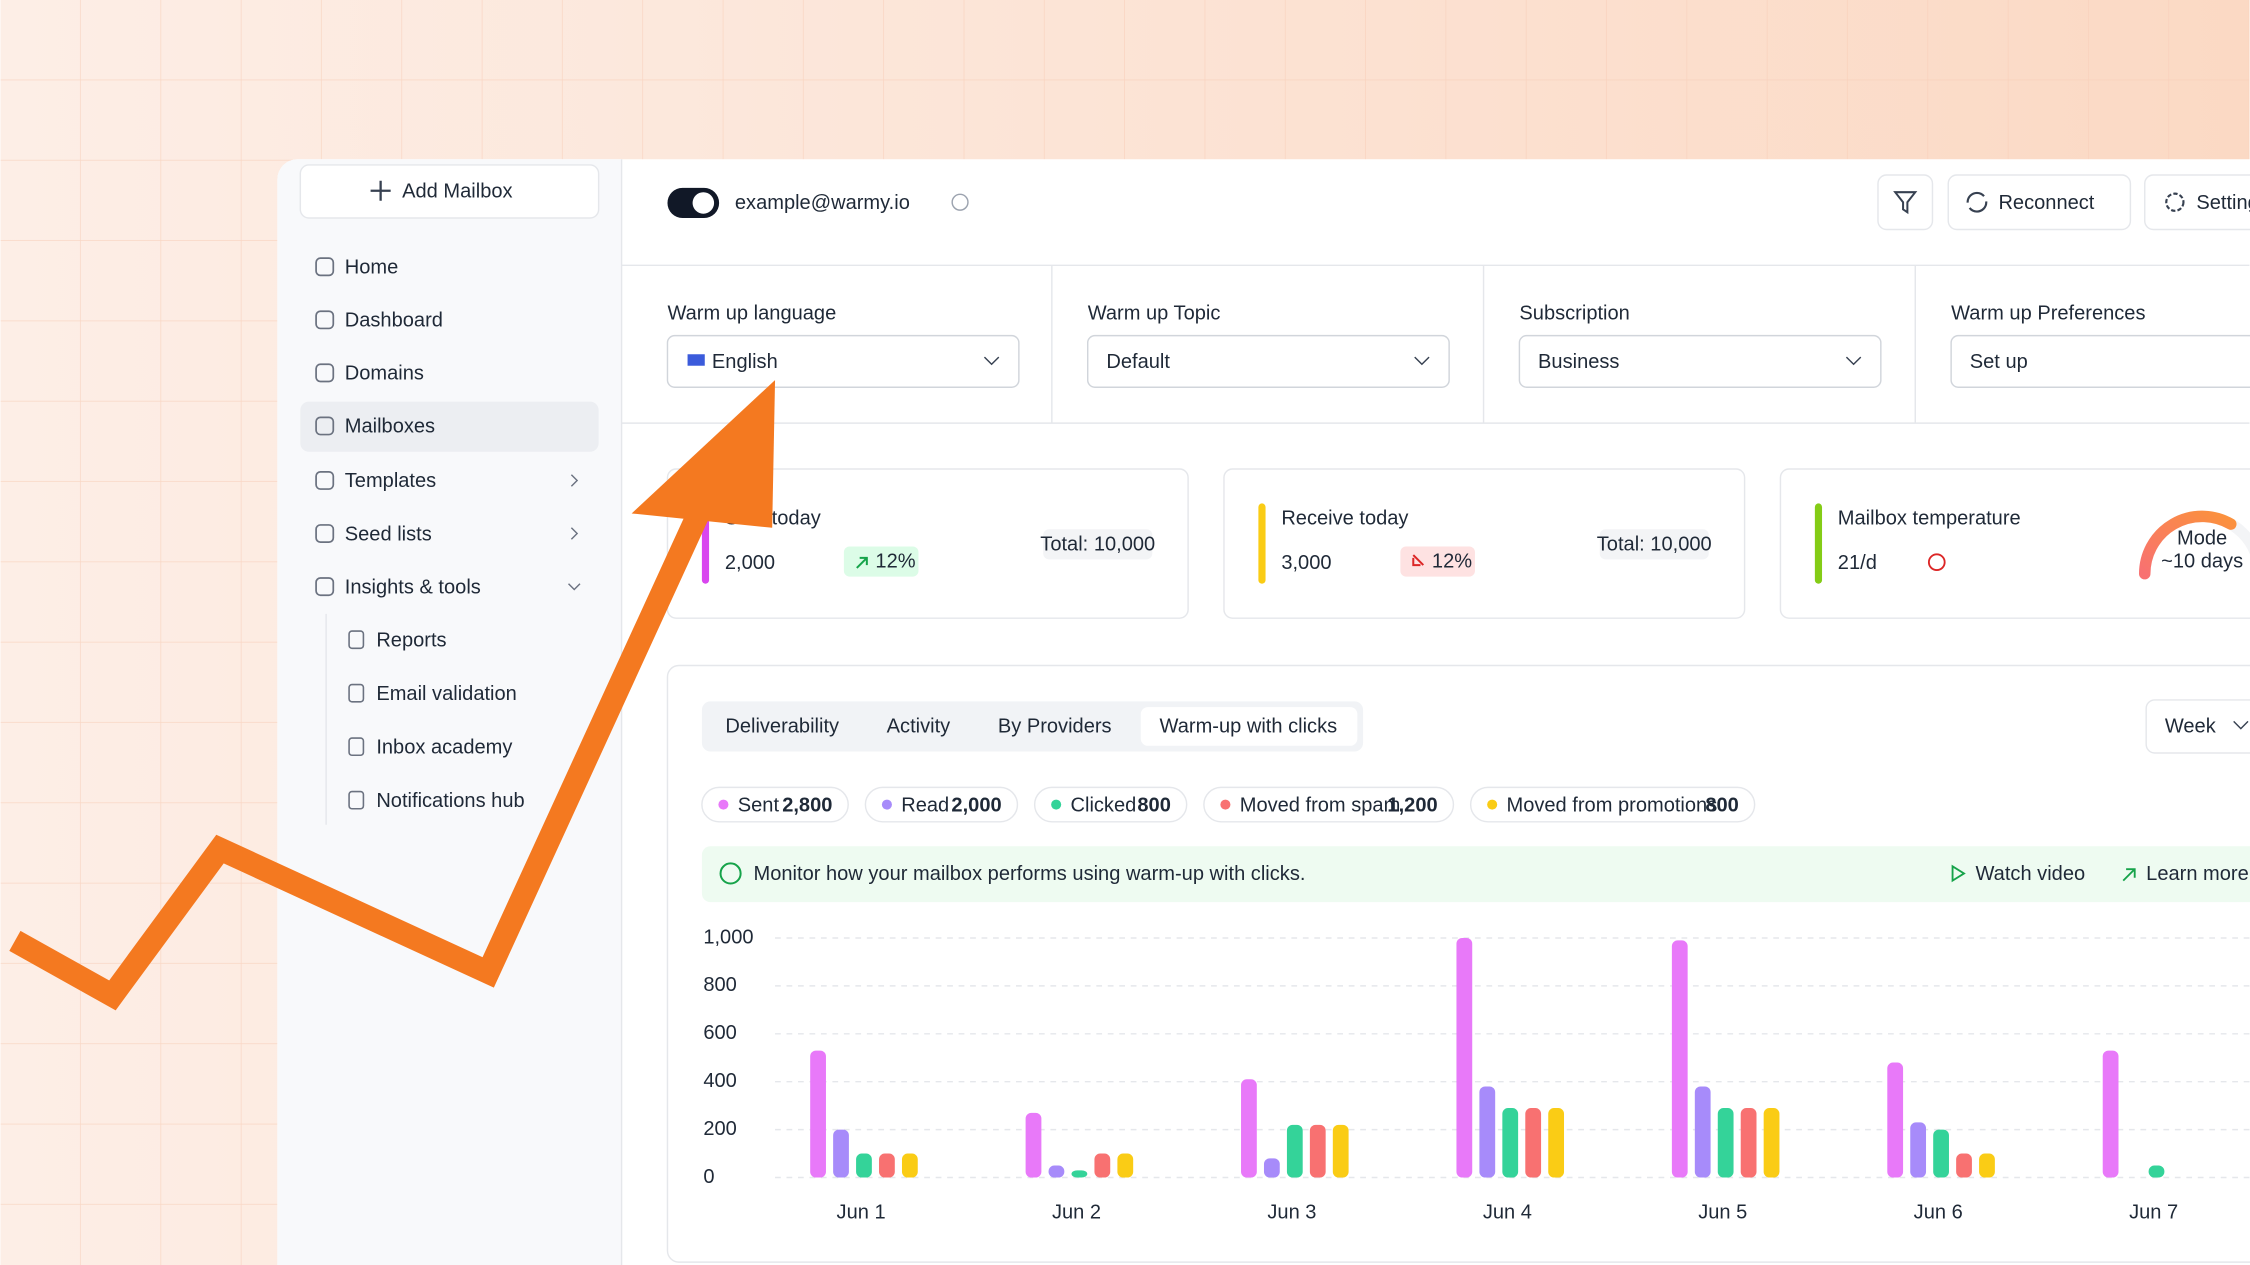 The image size is (2250, 1265). What do you see at coordinates (750, 563) in the screenshot?
I see `stat-value: 2,000` at bounding box center [750, 563].